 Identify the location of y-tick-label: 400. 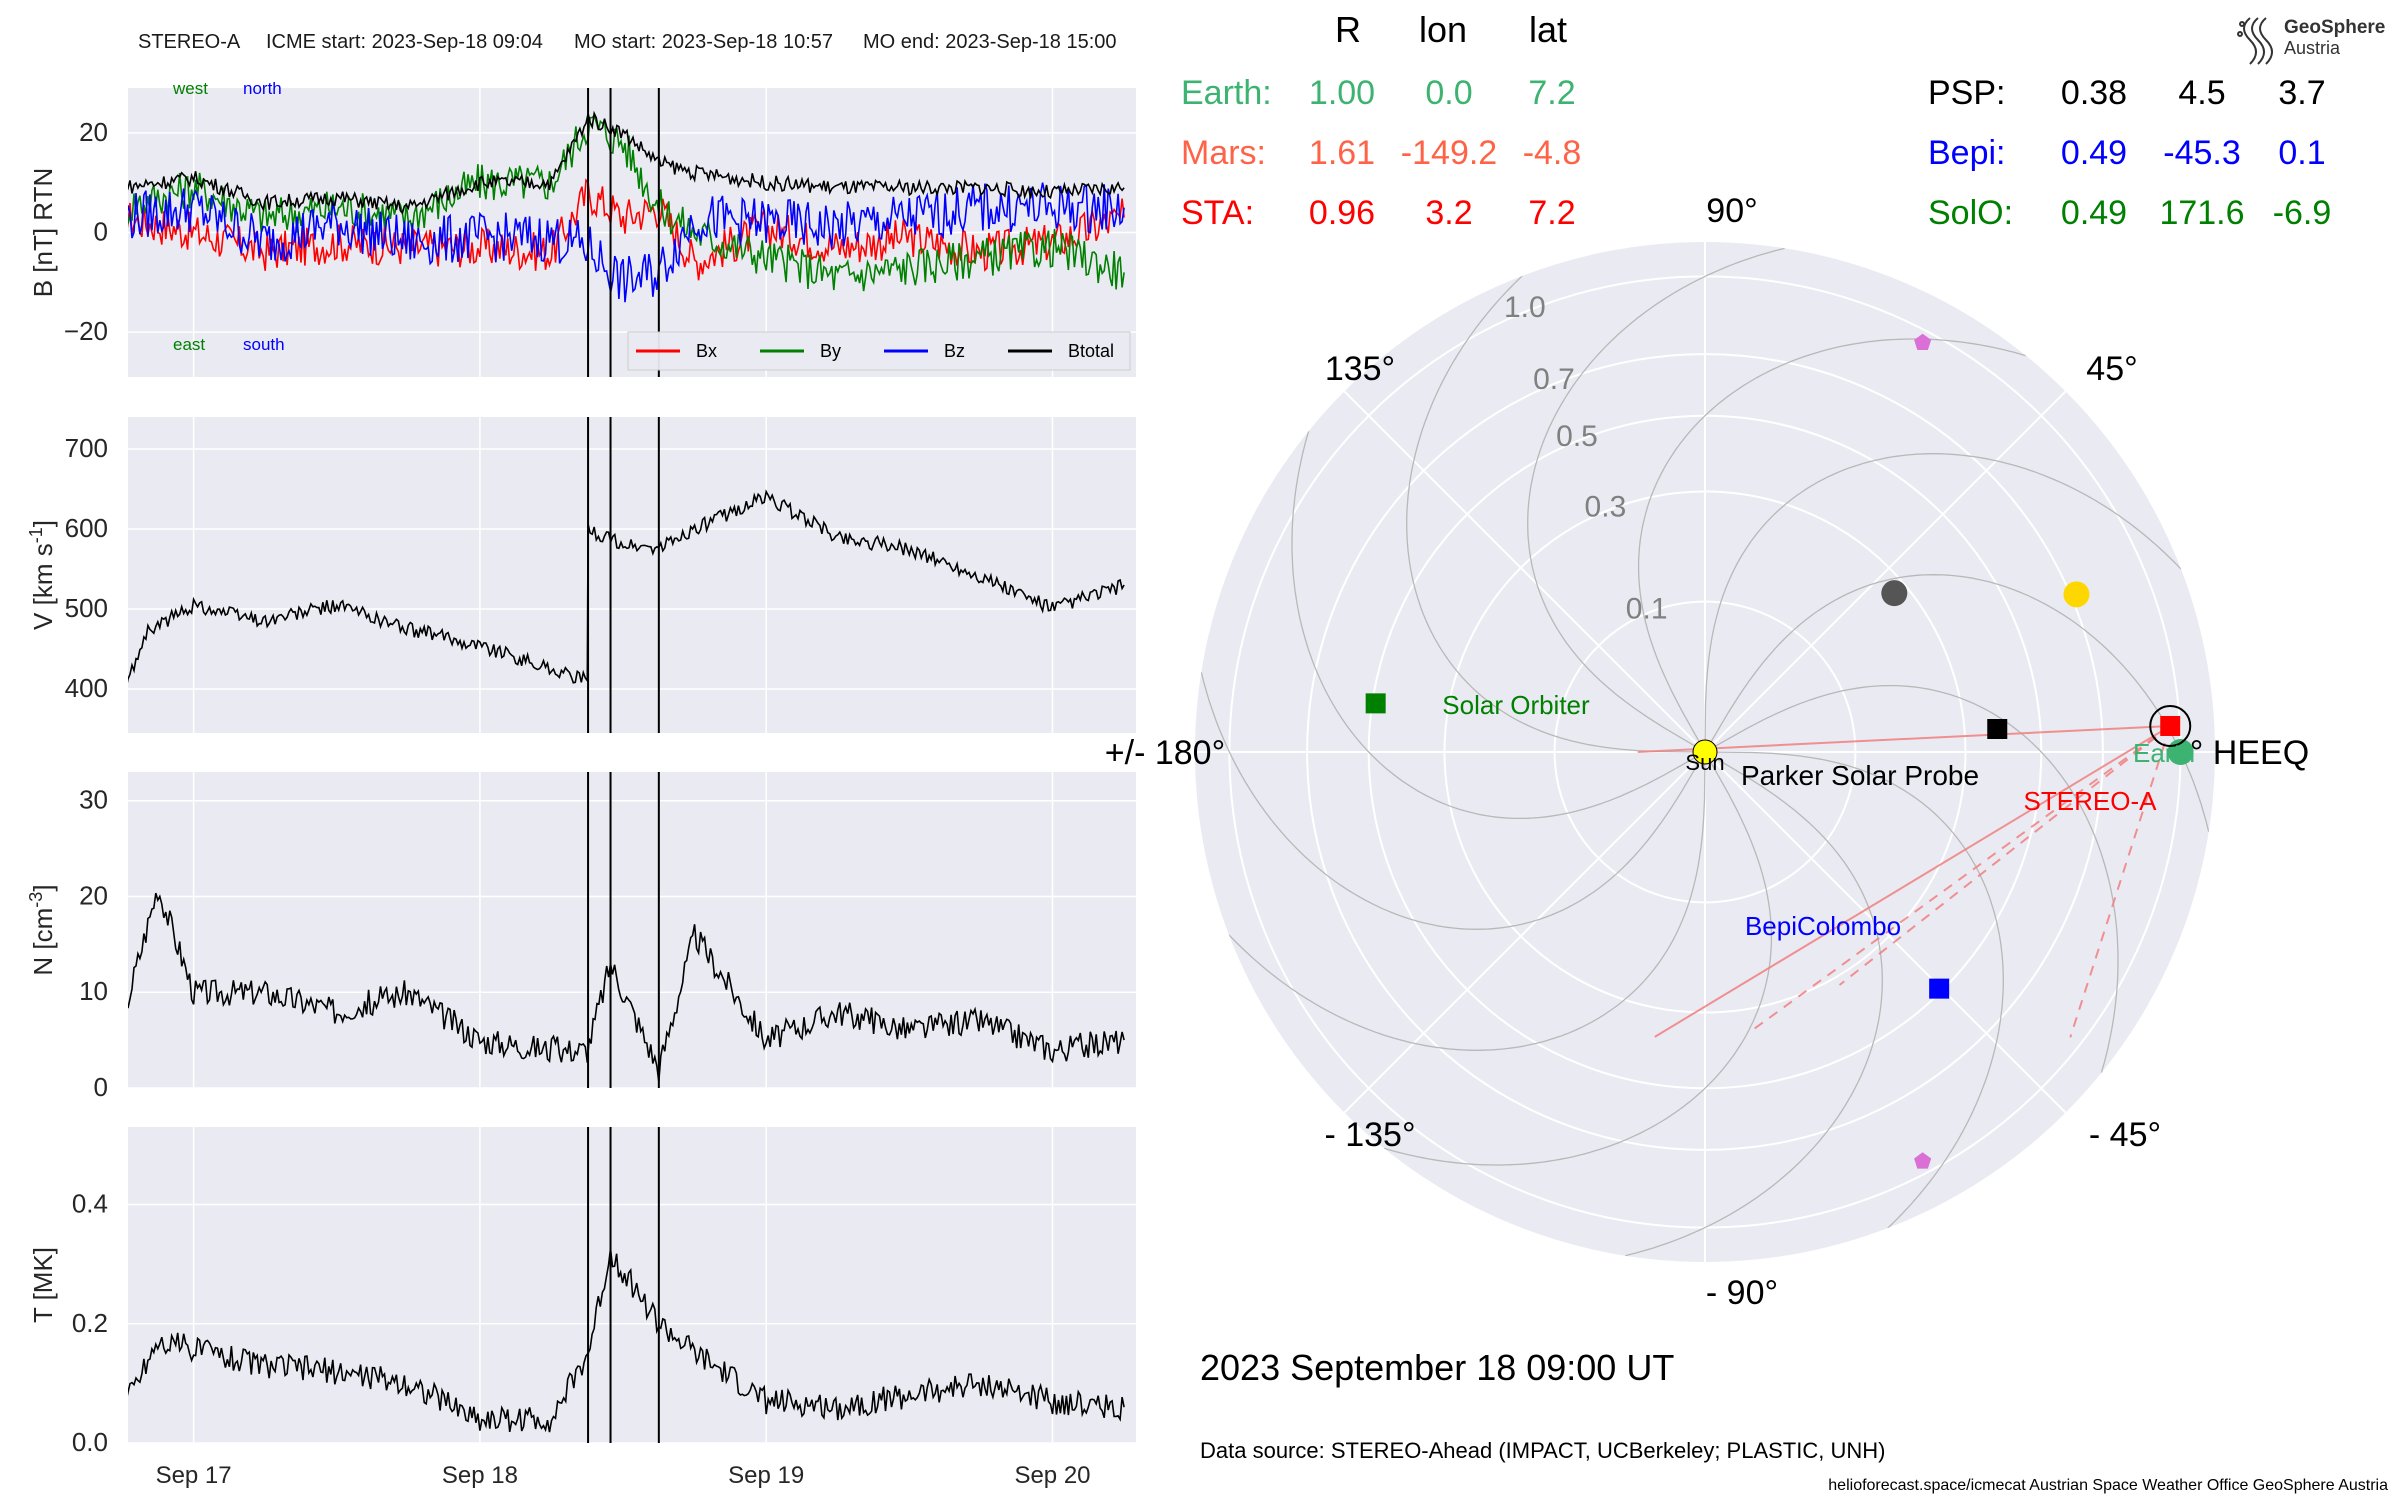
(86, 688).